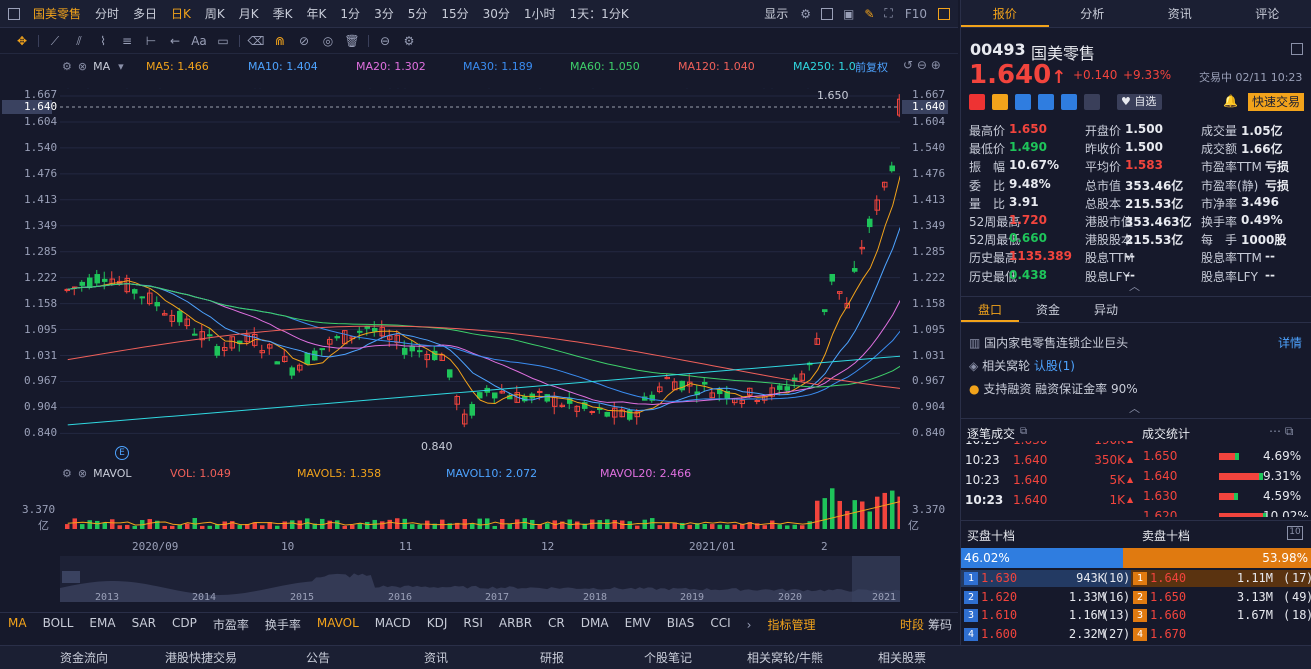 The height and width of the screenshot is (669, 1311). What do you see at coordinates (749, 624) in the screenshot?
I see `next-icon: ›` at bounding box center [749, 624].